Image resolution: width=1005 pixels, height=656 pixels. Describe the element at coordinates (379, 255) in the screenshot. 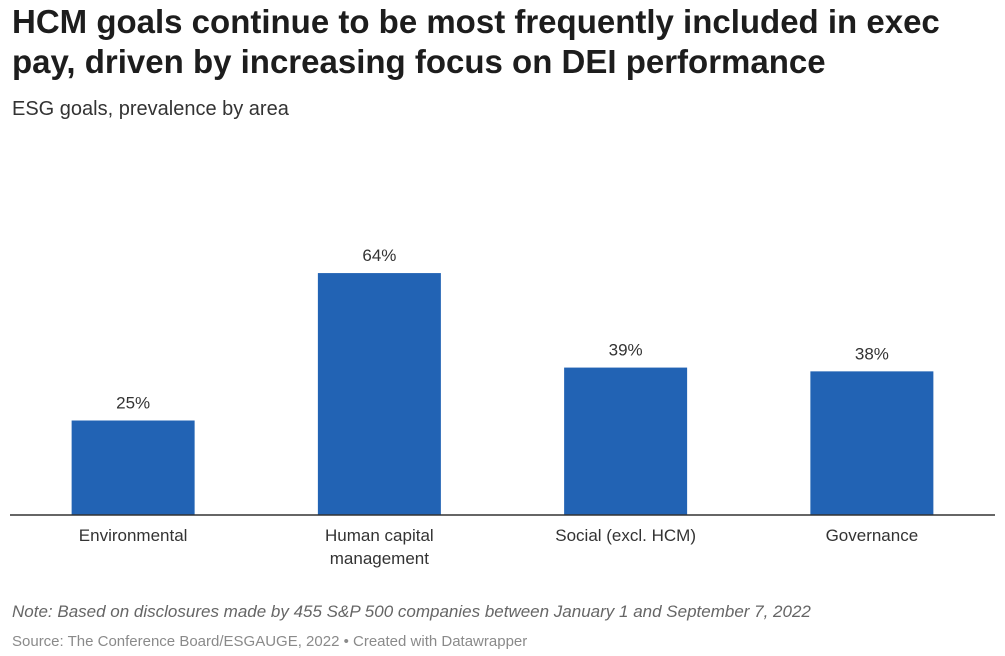

I see `bar-value-label-1: 64%` at that location.